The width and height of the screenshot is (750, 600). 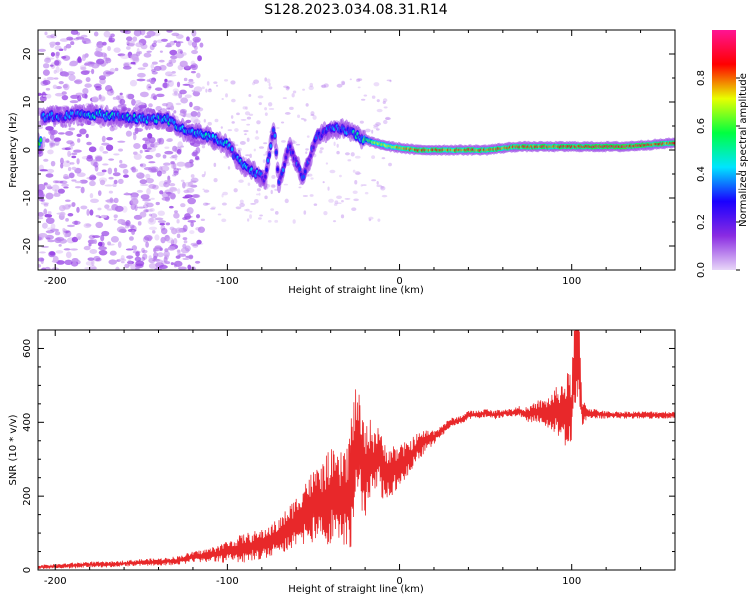 I want to click on y-tick-label: 400, so click(x=27, y=422).